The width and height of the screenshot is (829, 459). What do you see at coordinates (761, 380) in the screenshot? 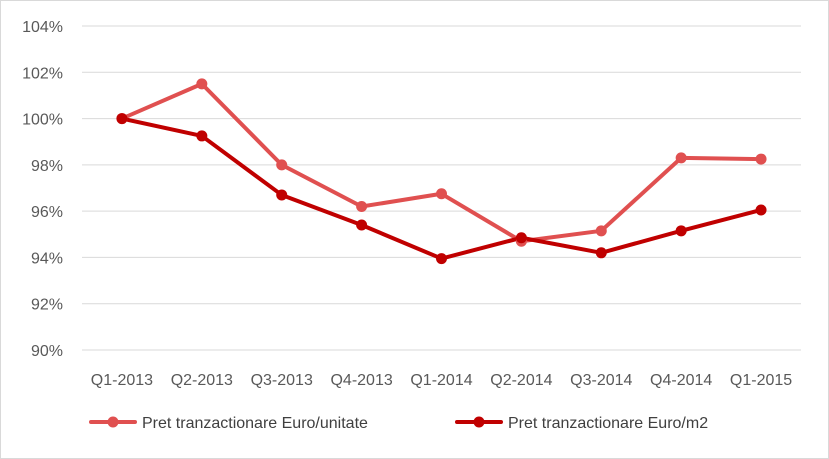
I see `x-tick-label: Q1-2015` at bounding box center [761, 380].